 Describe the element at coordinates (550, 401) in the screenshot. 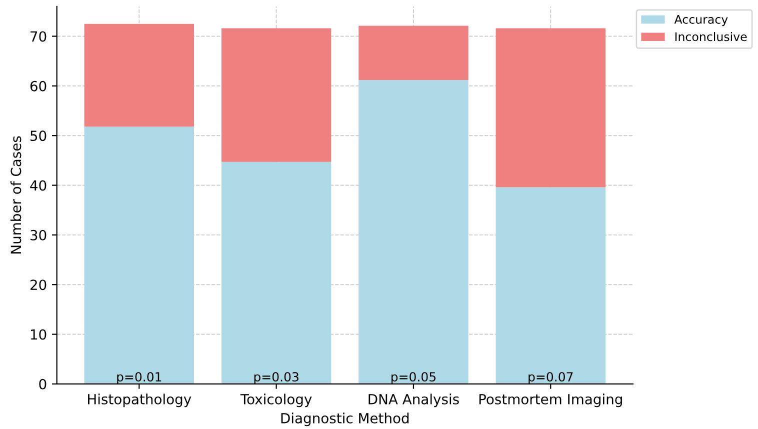

I see `x-tick-label: Postmortem Imaging` at that location.